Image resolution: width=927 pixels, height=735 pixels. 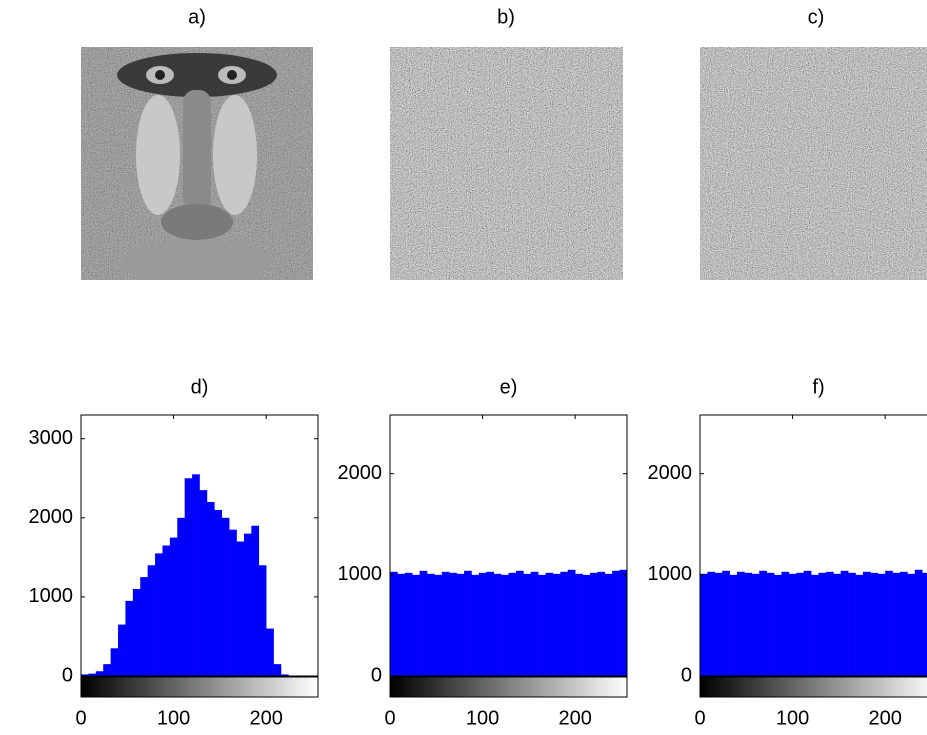 I want to click on y-tick-label: 3000, so click(x=51, y=438).